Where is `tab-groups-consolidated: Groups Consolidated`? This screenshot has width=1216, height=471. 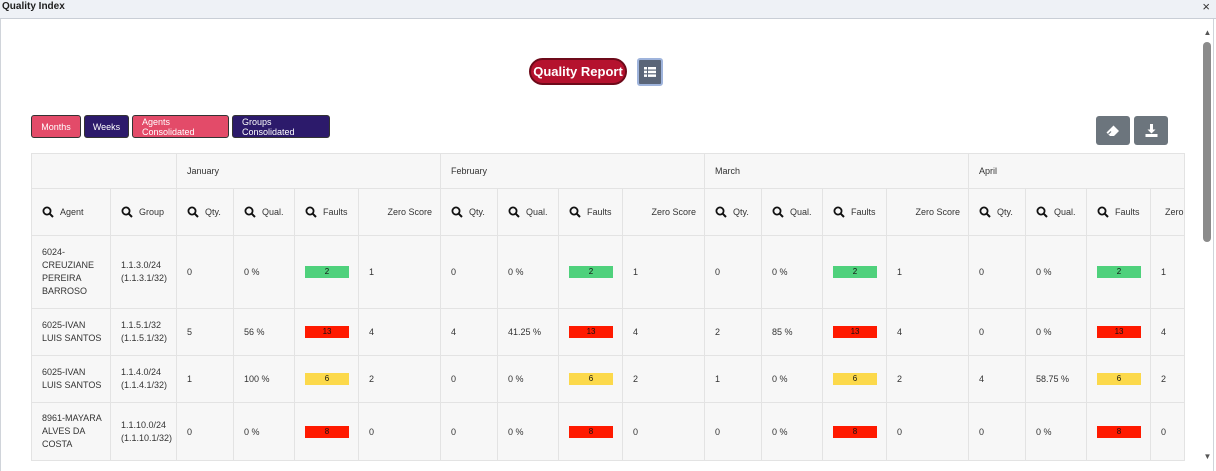
tab-groups-consolidated: Groups Consolidated is located at coordinates (281, 126).